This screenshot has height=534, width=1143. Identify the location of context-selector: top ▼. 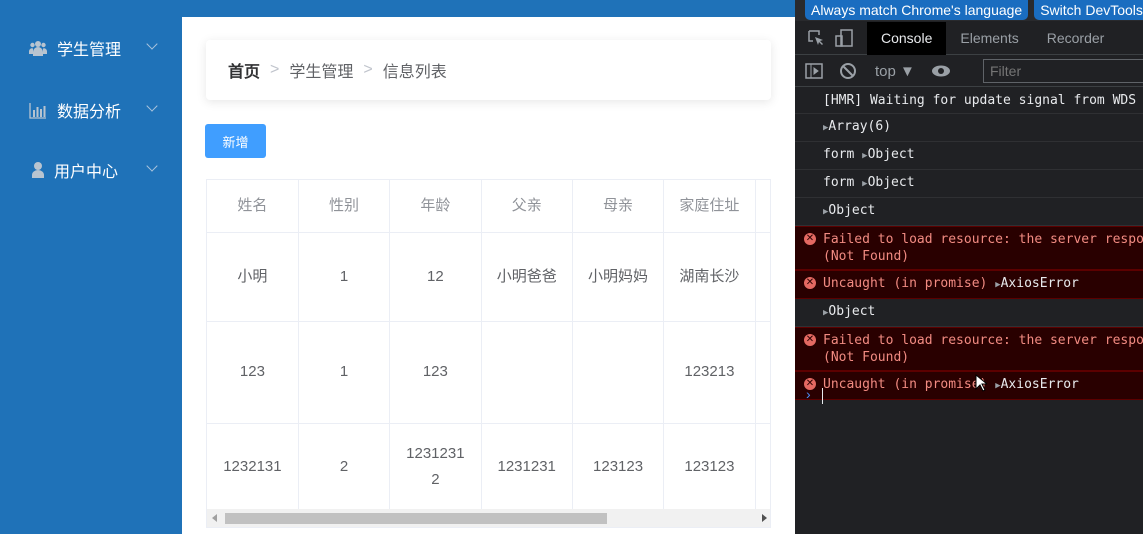
(895, 71).